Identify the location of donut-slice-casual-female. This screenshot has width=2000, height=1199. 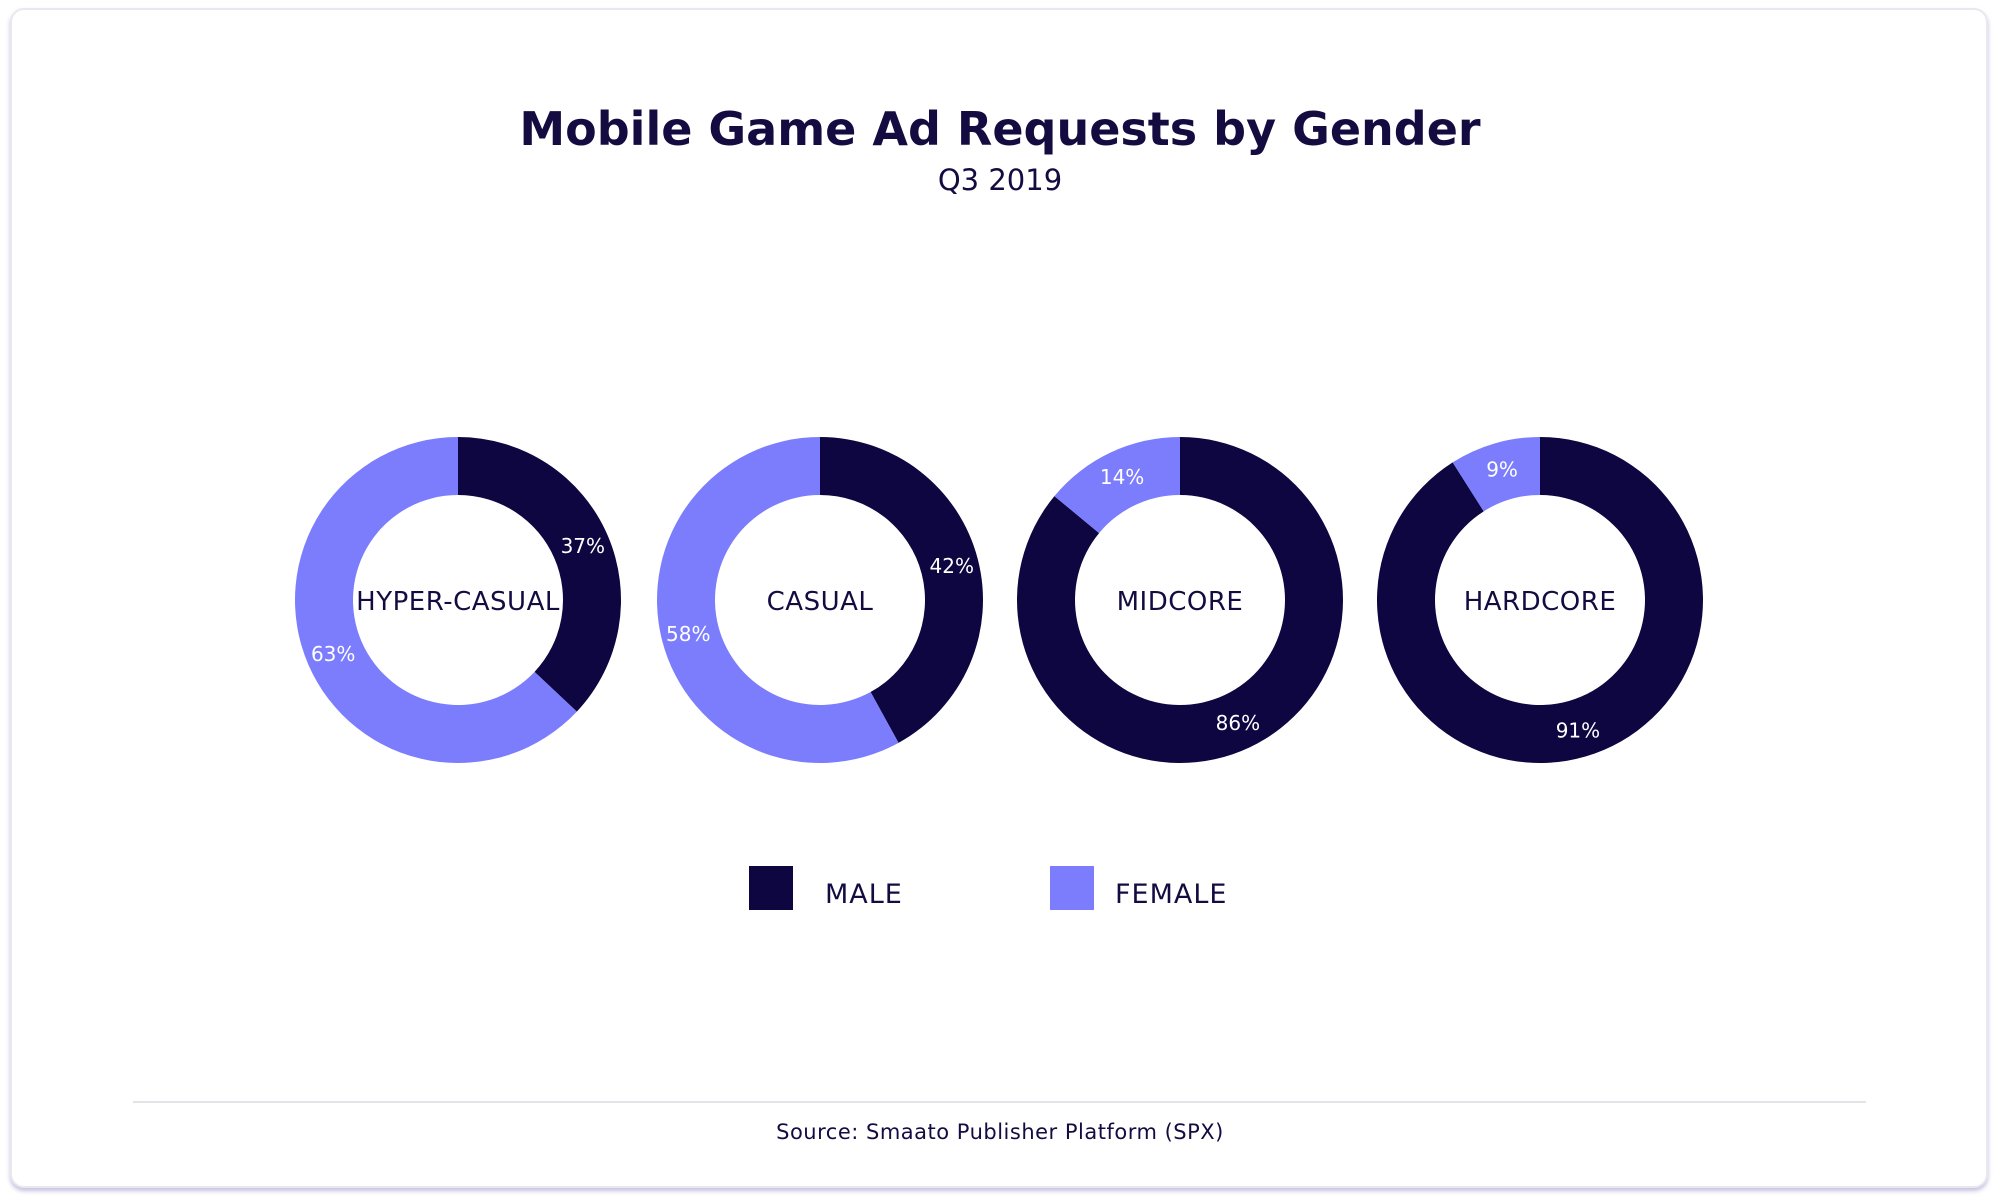
(778, 600).